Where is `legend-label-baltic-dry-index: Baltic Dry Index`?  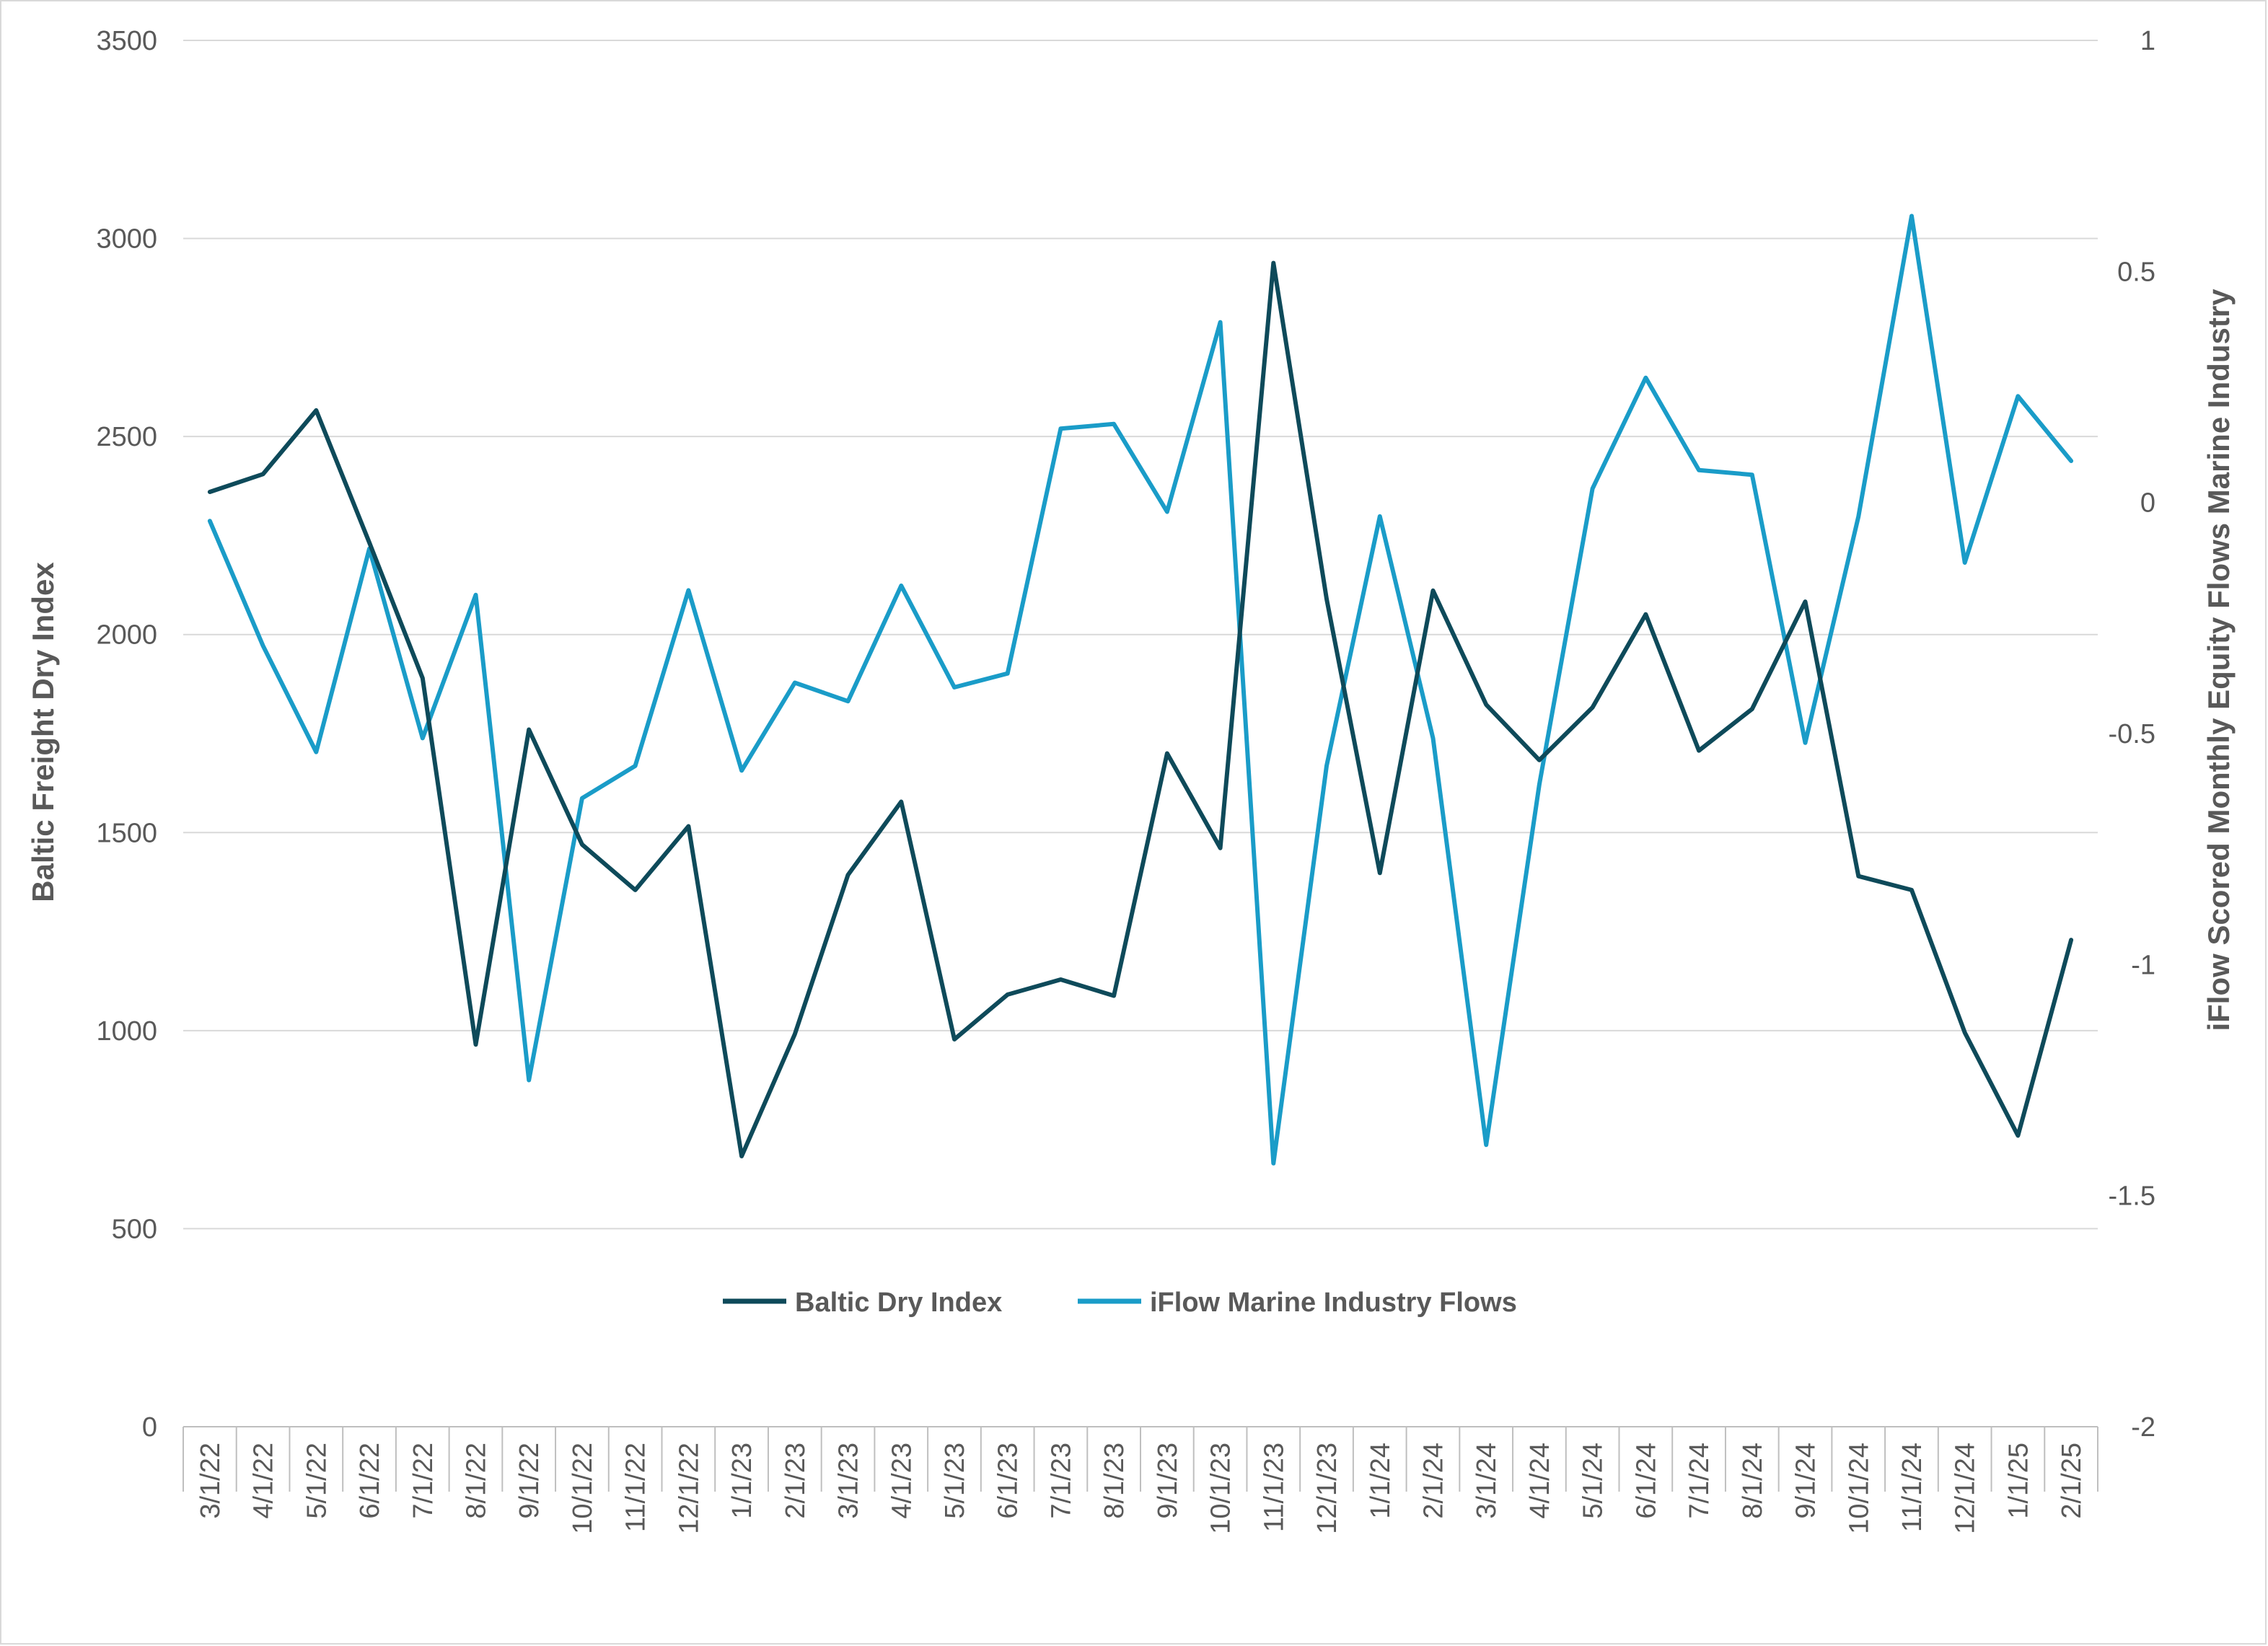 legend-label-baltic-dry-index: Baltic Dry Index is located at coordinates (899, 1303).